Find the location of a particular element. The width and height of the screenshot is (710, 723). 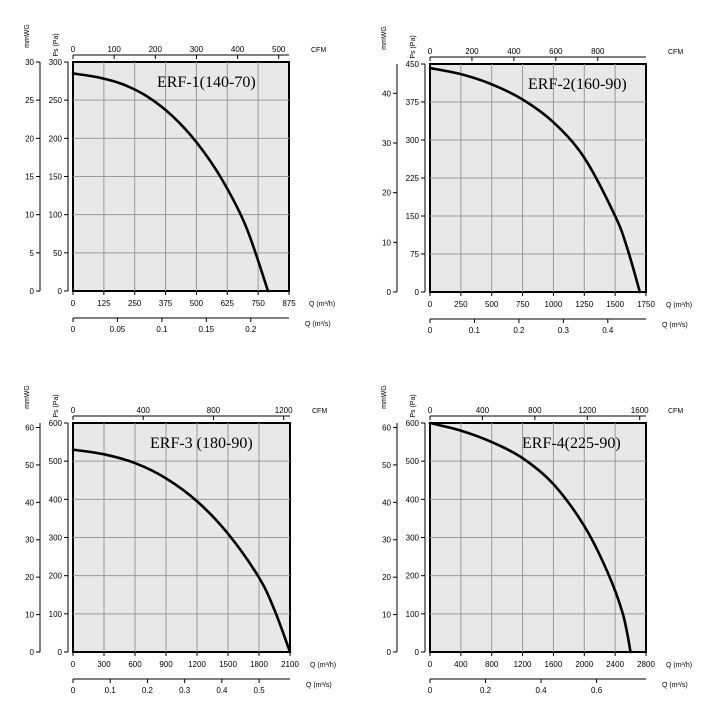

q-tick-label: 1500 is located at coordinates (228, 664).